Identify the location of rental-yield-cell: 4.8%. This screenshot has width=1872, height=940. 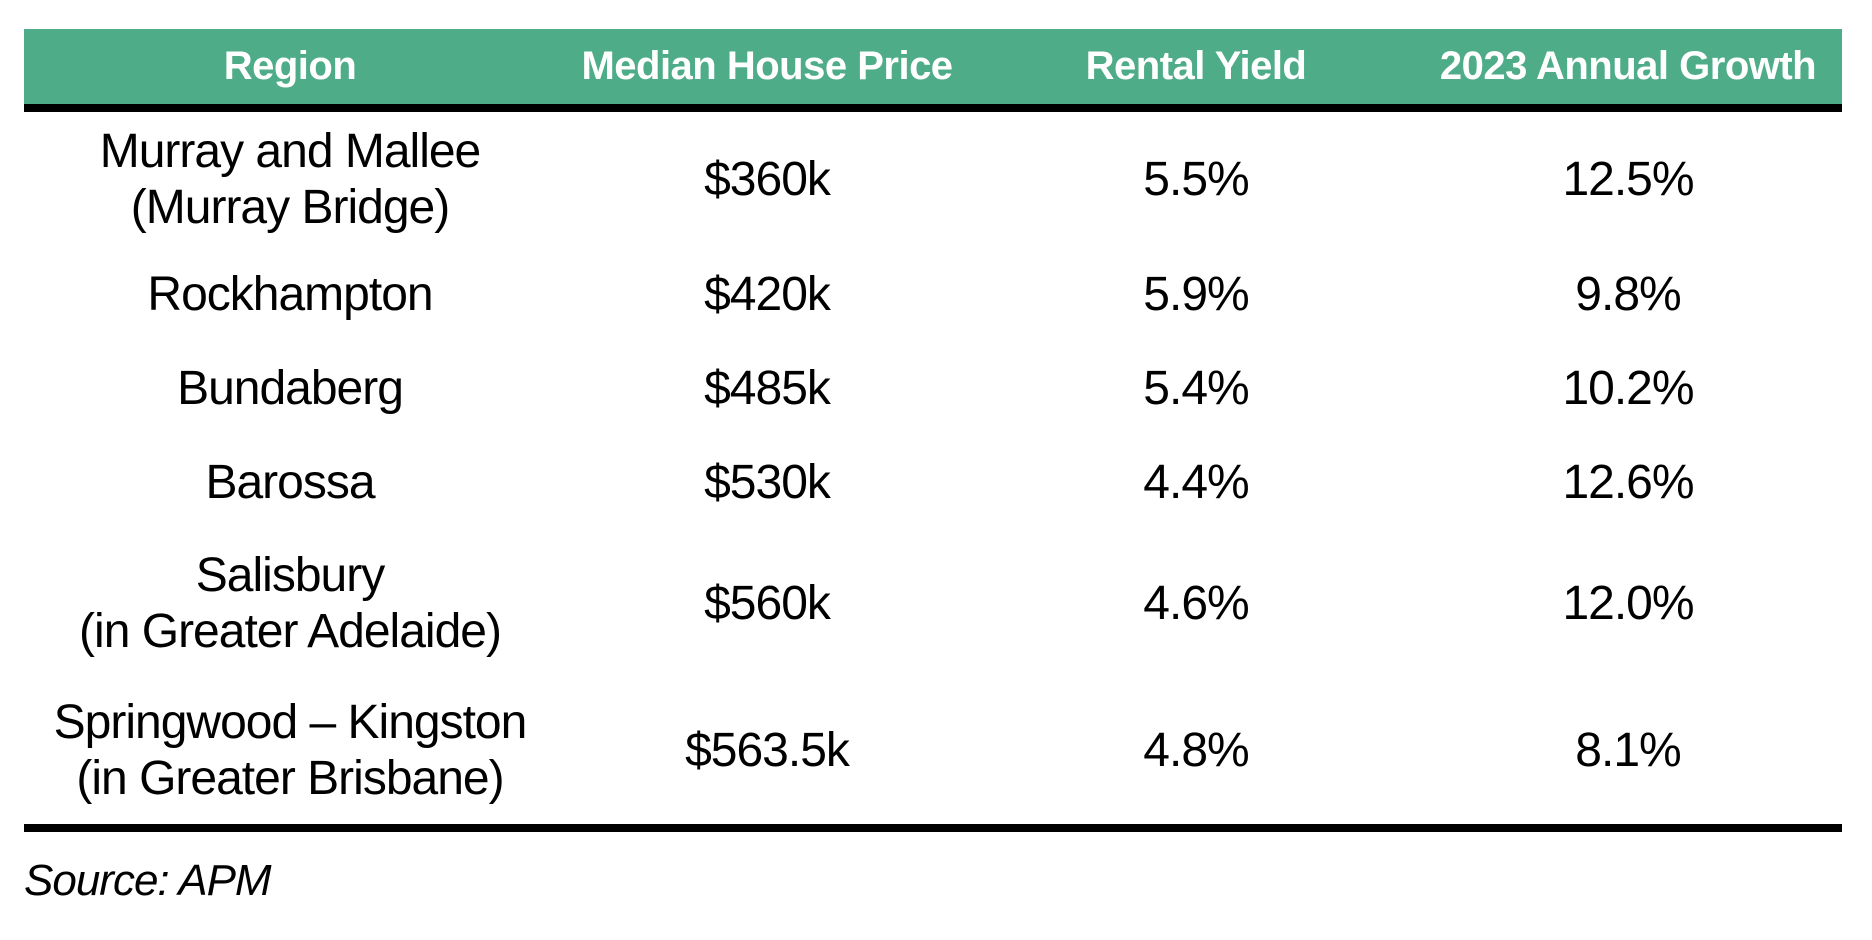
(1196, 755).